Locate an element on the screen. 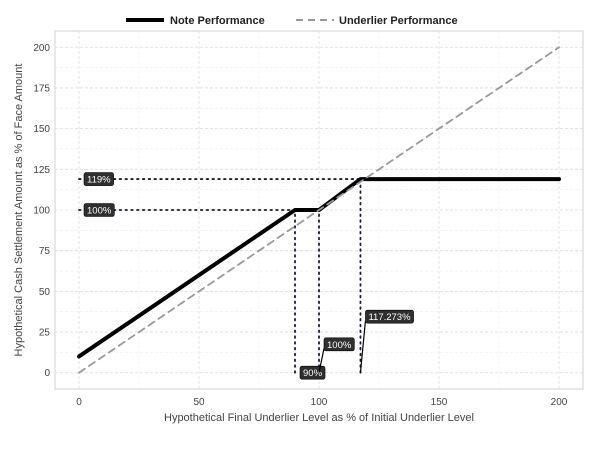 The width and height of the screenshot is (600, 450). annotation-label: 119% is located at coordinates (98, 179).